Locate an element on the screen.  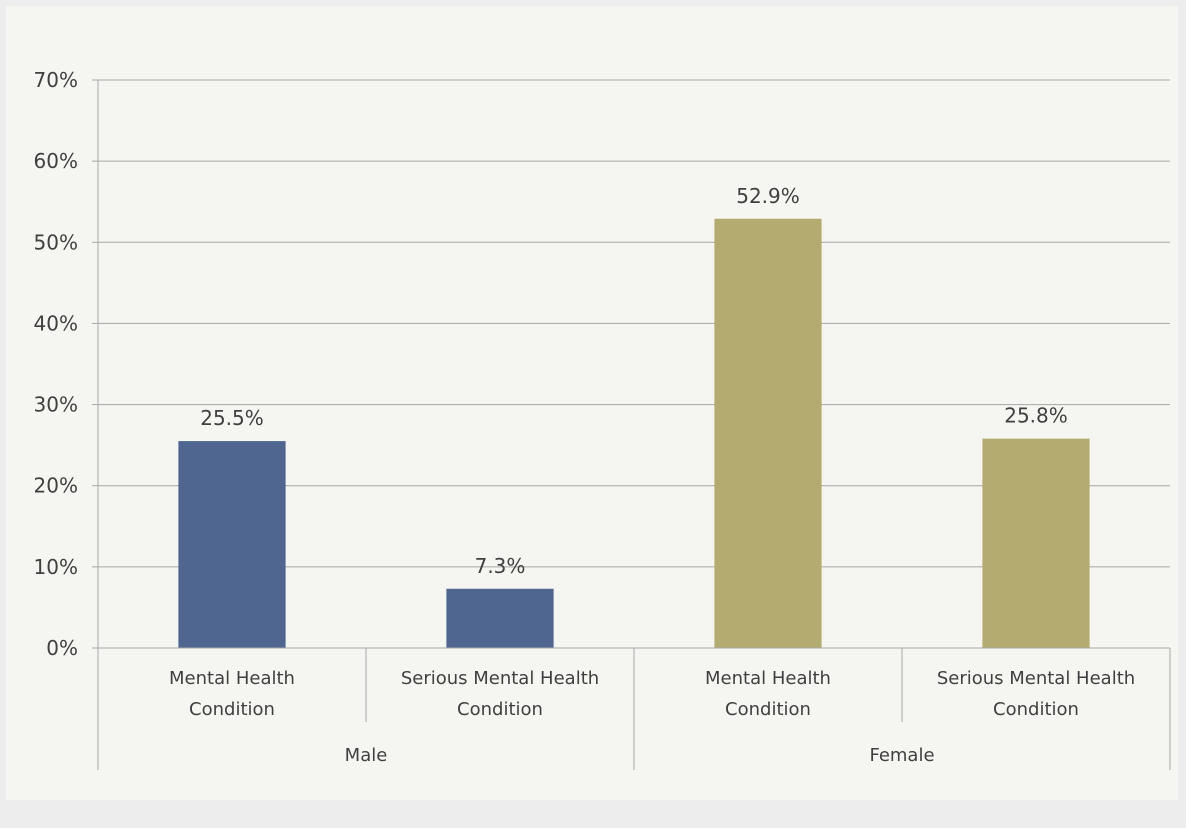
data-label: 52.9% is located at coordinates (768, 196).